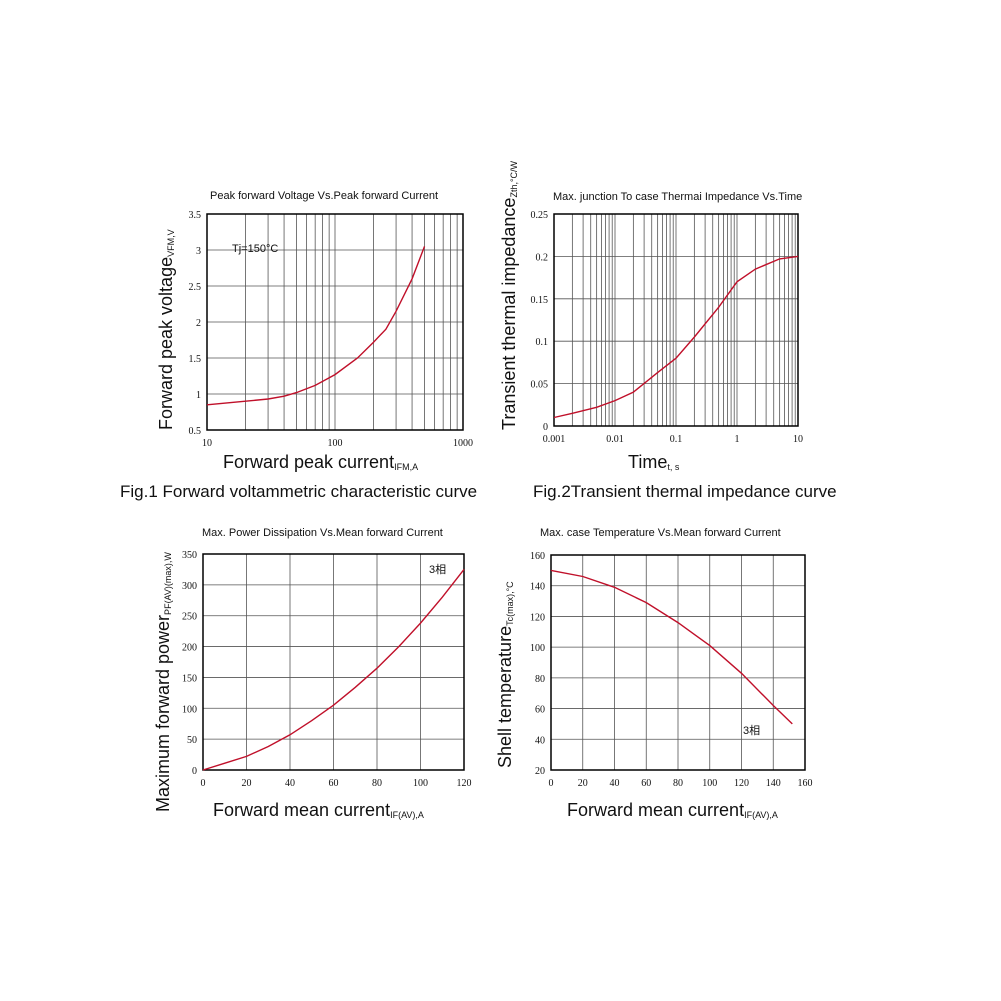  What do you see at coordinates (207, 443) in the screenshot?
I see `chart1-xtick-label: 10` at bounding box center [207, 443].